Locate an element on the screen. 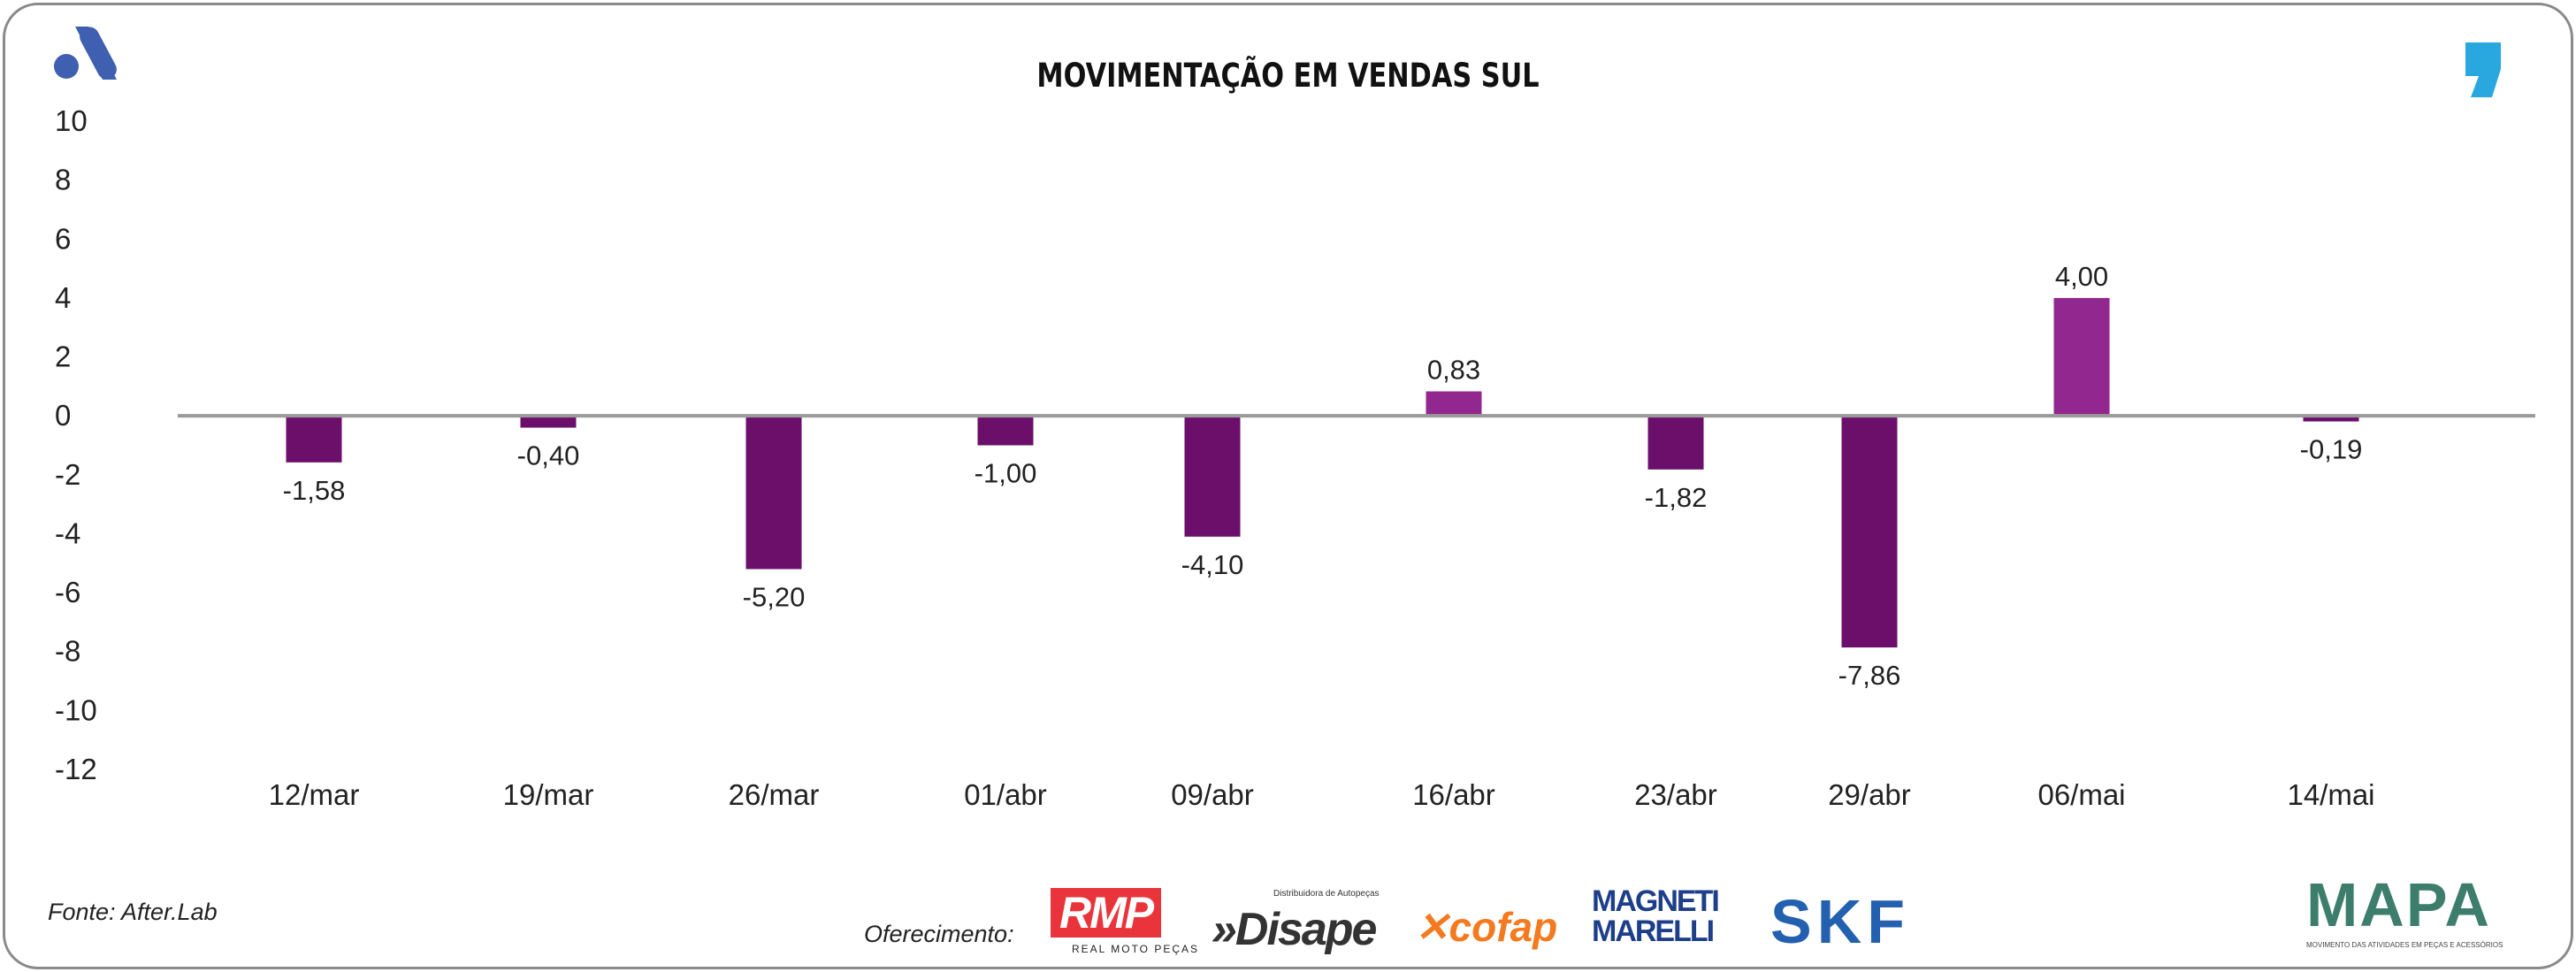  bar-23-abr is located at coordinates (1675, 443).